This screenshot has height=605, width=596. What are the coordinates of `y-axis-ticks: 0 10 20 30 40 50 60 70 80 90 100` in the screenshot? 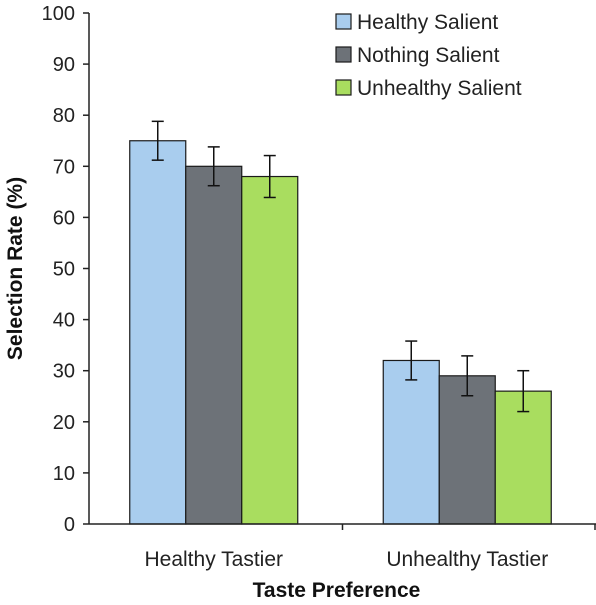 It's located at (65, 269).